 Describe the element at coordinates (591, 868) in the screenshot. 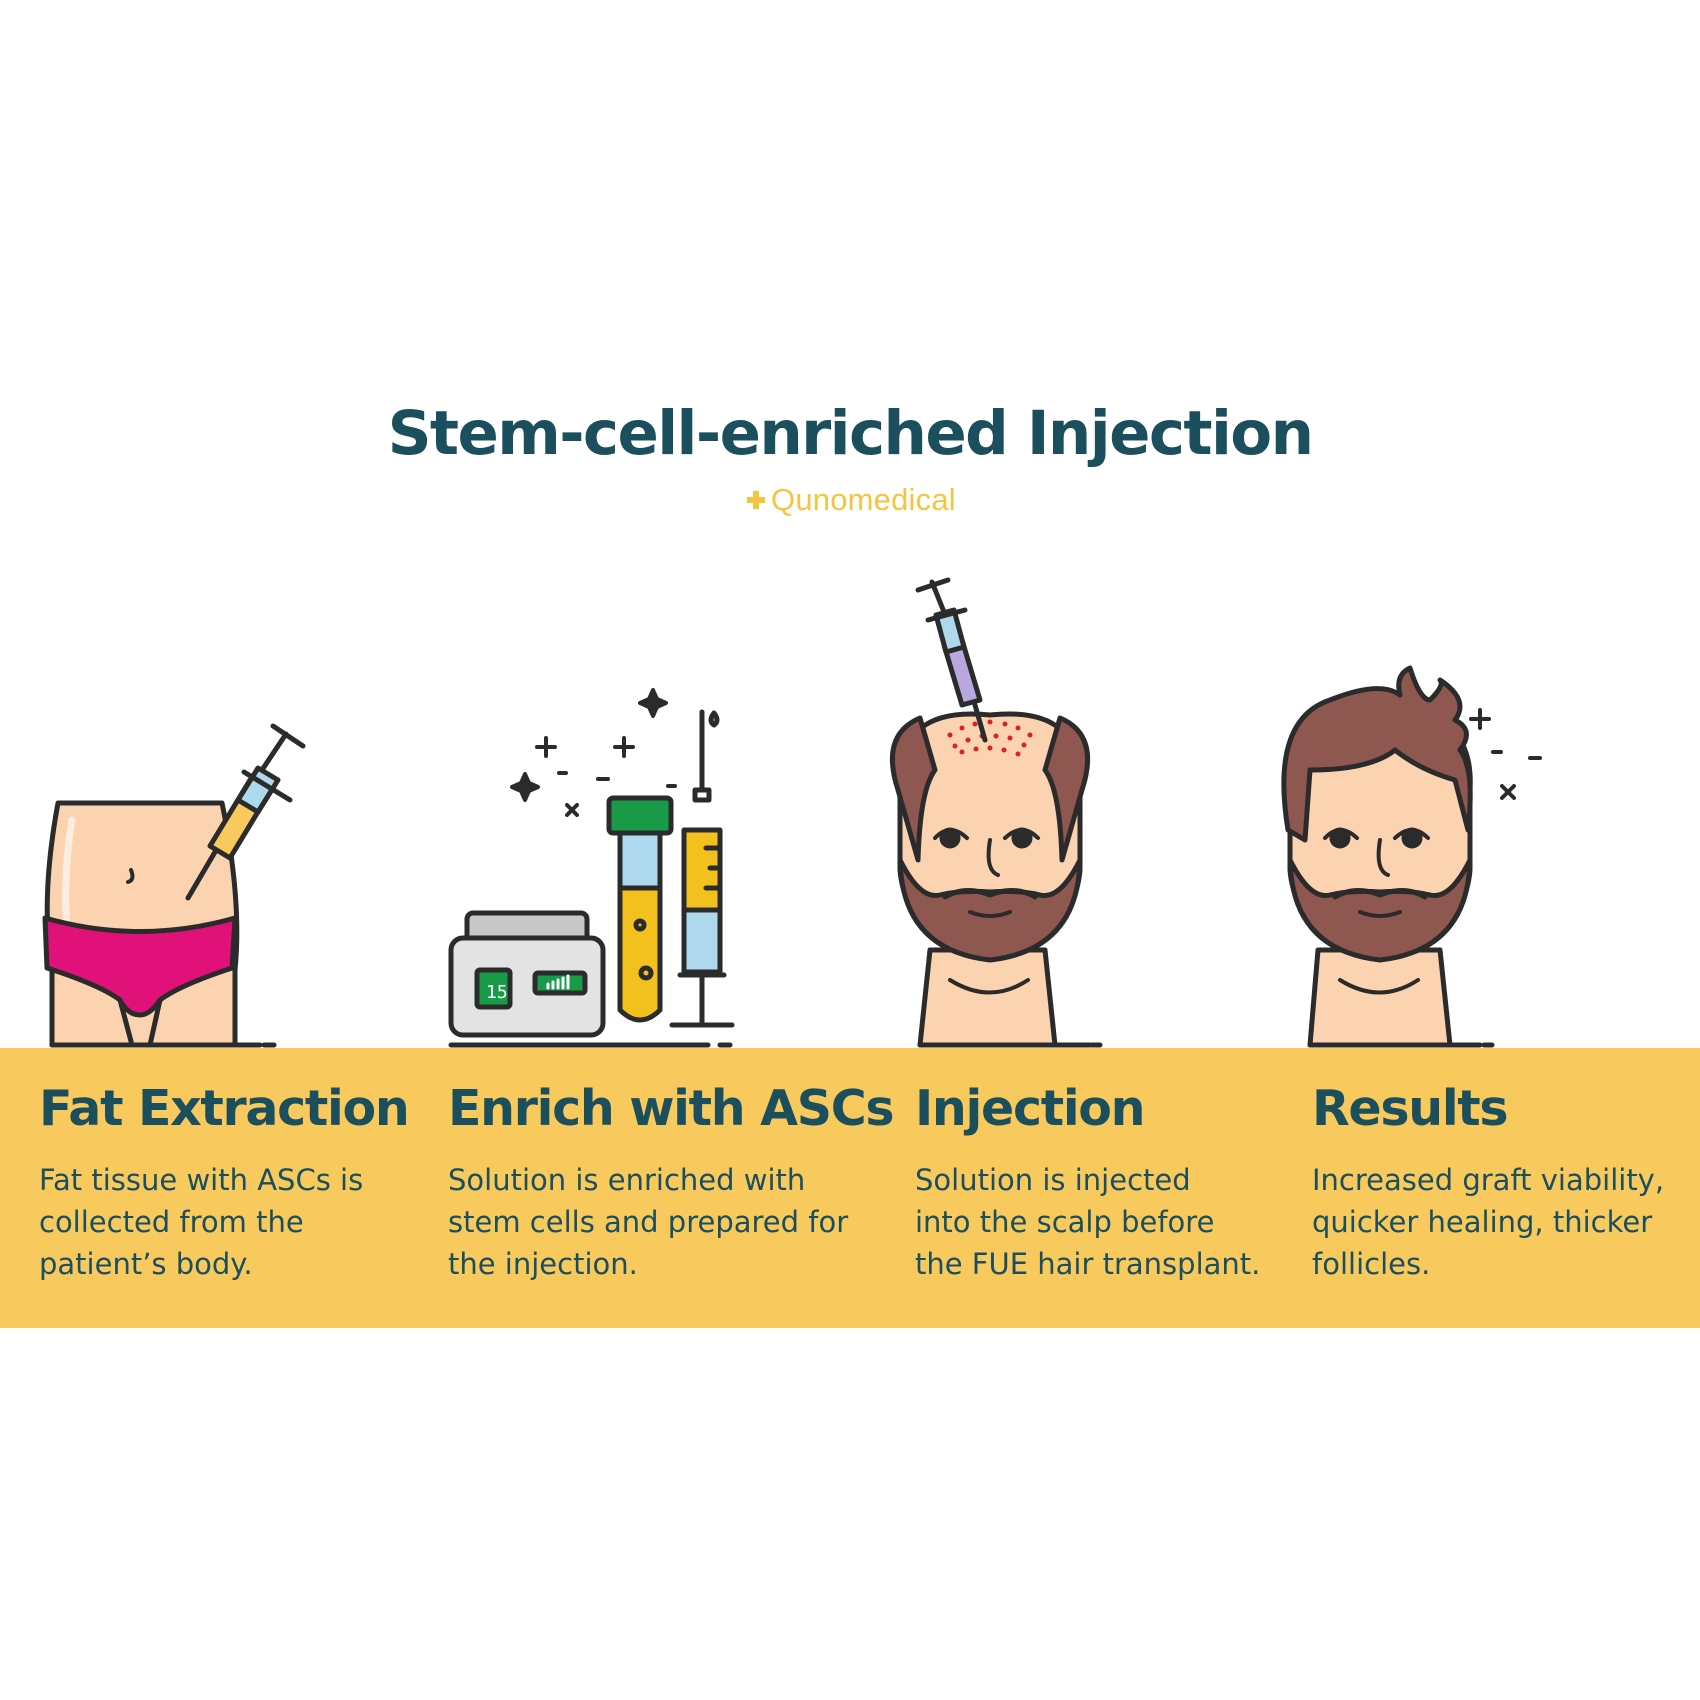

I see `enrich-illustration: 15` at that location.